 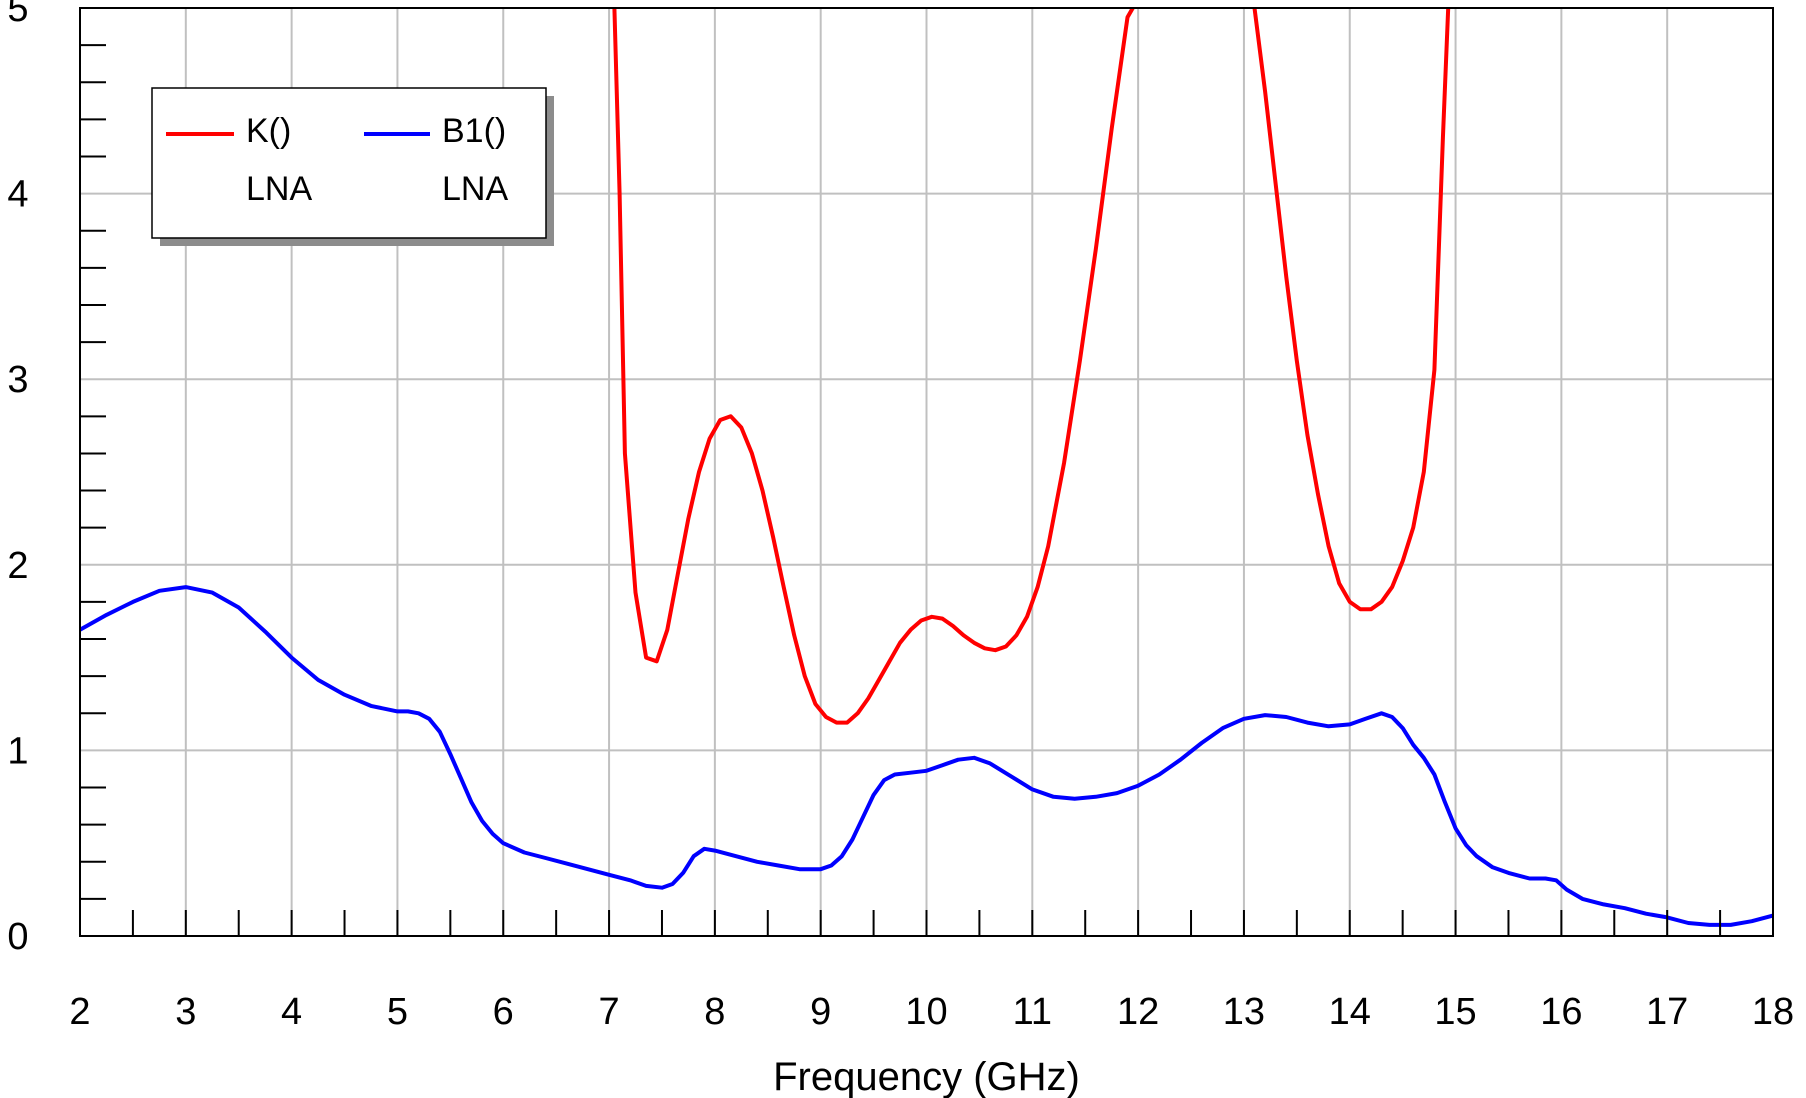 I want to click on y-tick-label: 3, so click(x=17, y=380).